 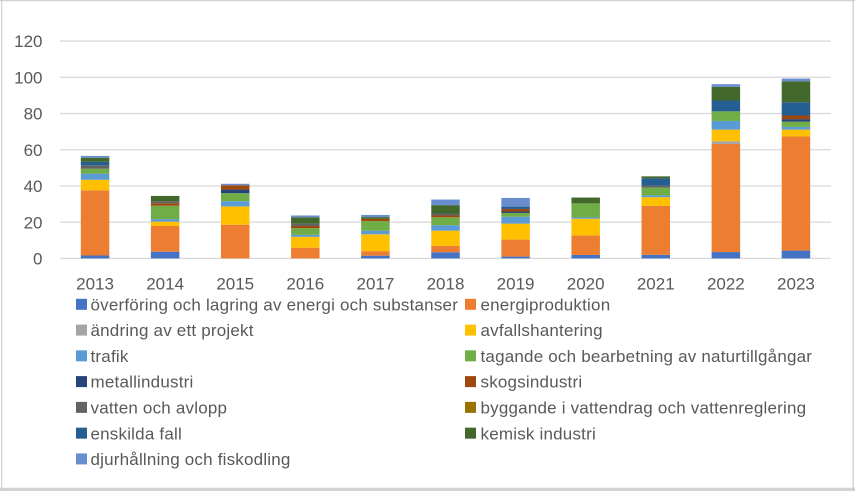 I want to click on svg-text: 2022, so click(x=726, y=283).